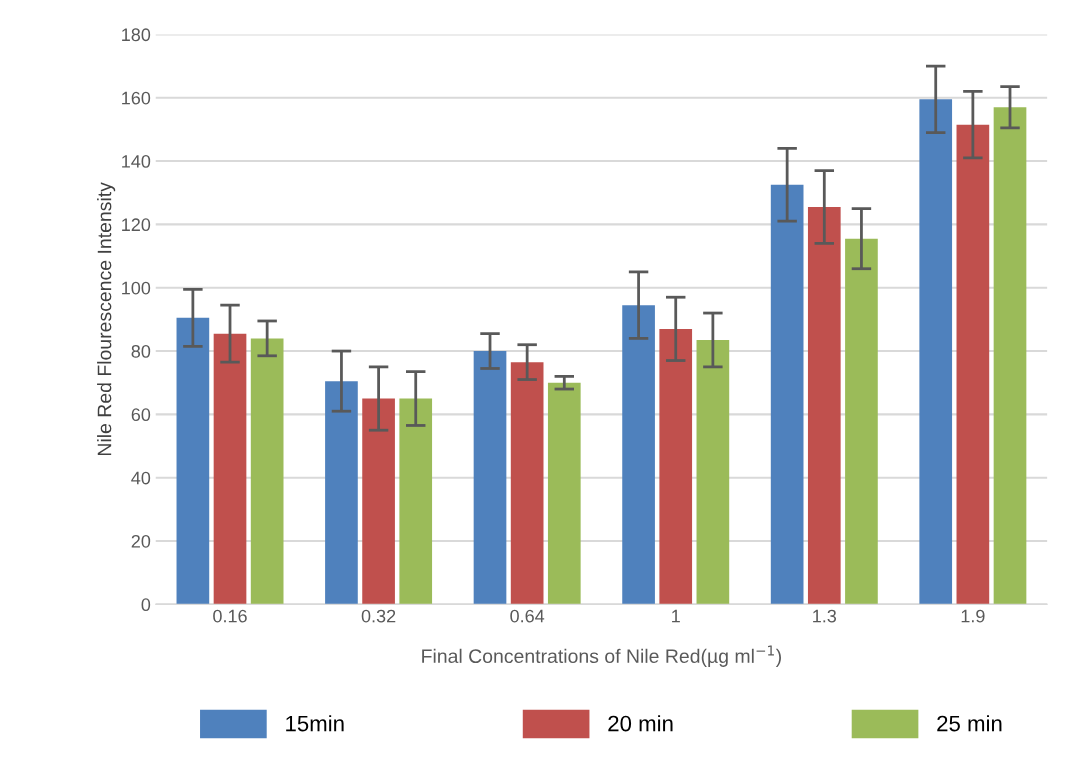  Describe the element at coordinates (106, 319) in the screenshot. I see `y-axis-title: Nile Red Flourescence Intensity` at that location.